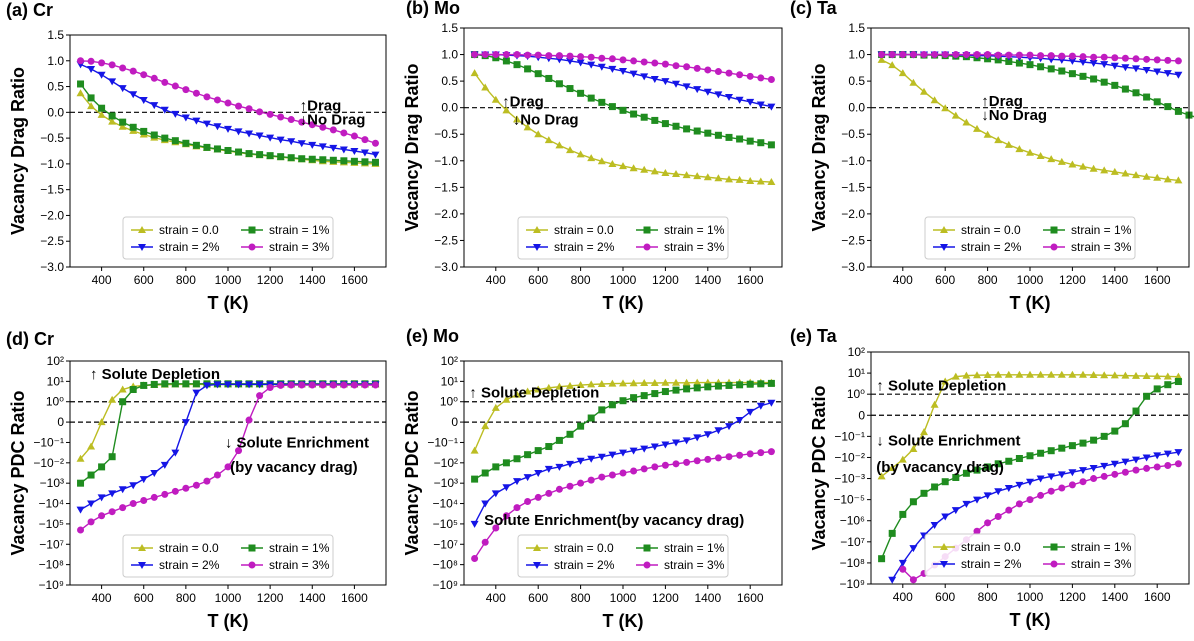  What do you see at coordinates (412, 147) in the screenshot?
I see `y-axis-label: Vacancy Drag Ratio` at bounding box center [412, 147].